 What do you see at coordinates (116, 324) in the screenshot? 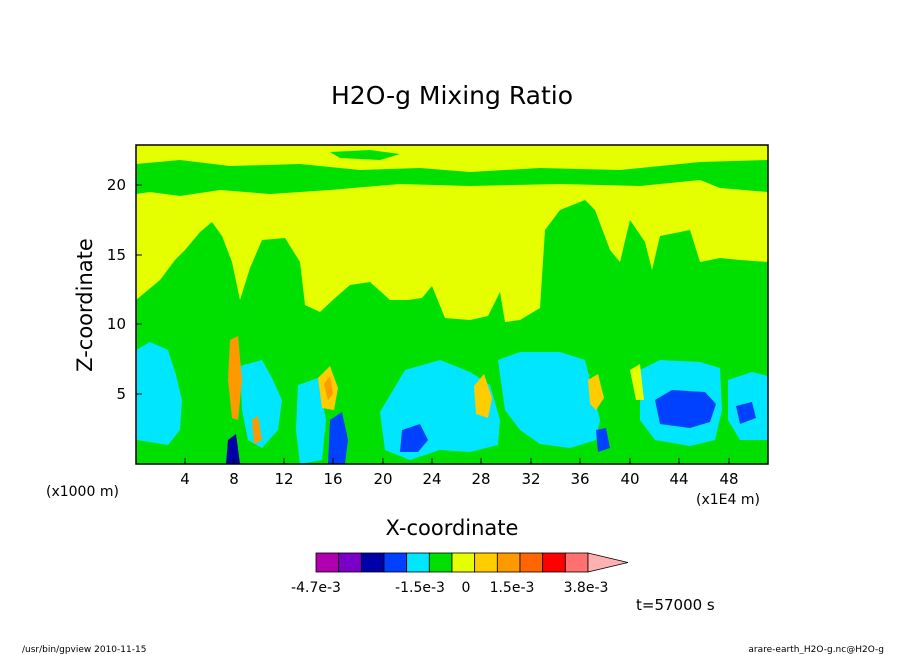
I see `y-tick-label: 10` at bounding box center [116, 324].